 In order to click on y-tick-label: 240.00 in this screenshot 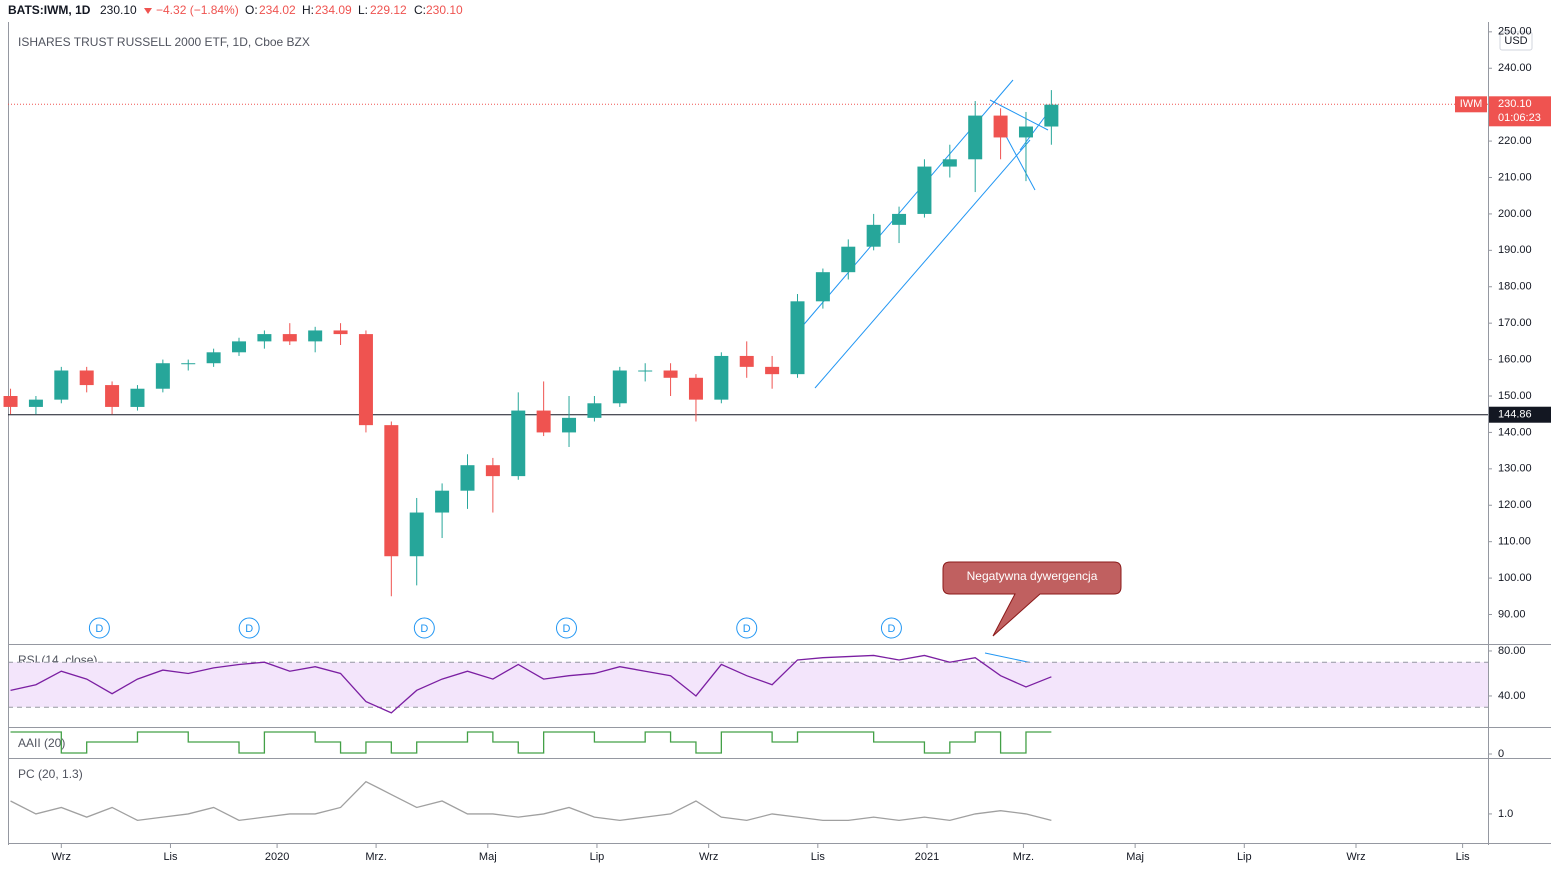, I will do `click(1515, 68)`.